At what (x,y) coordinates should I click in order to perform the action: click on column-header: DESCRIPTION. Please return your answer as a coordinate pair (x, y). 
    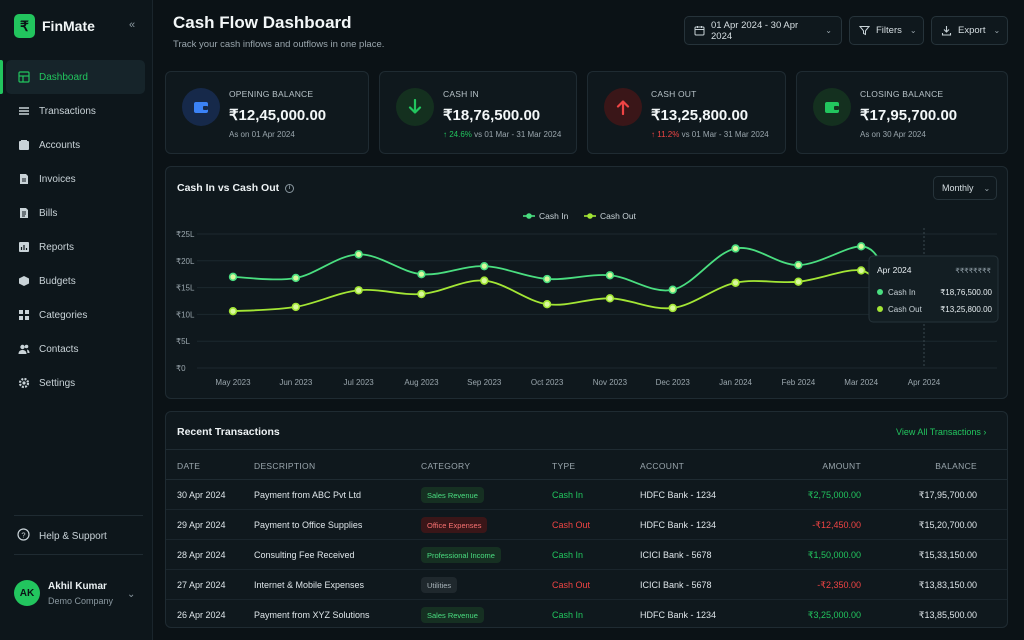
    Looking at the image, I should click on (285, 466).